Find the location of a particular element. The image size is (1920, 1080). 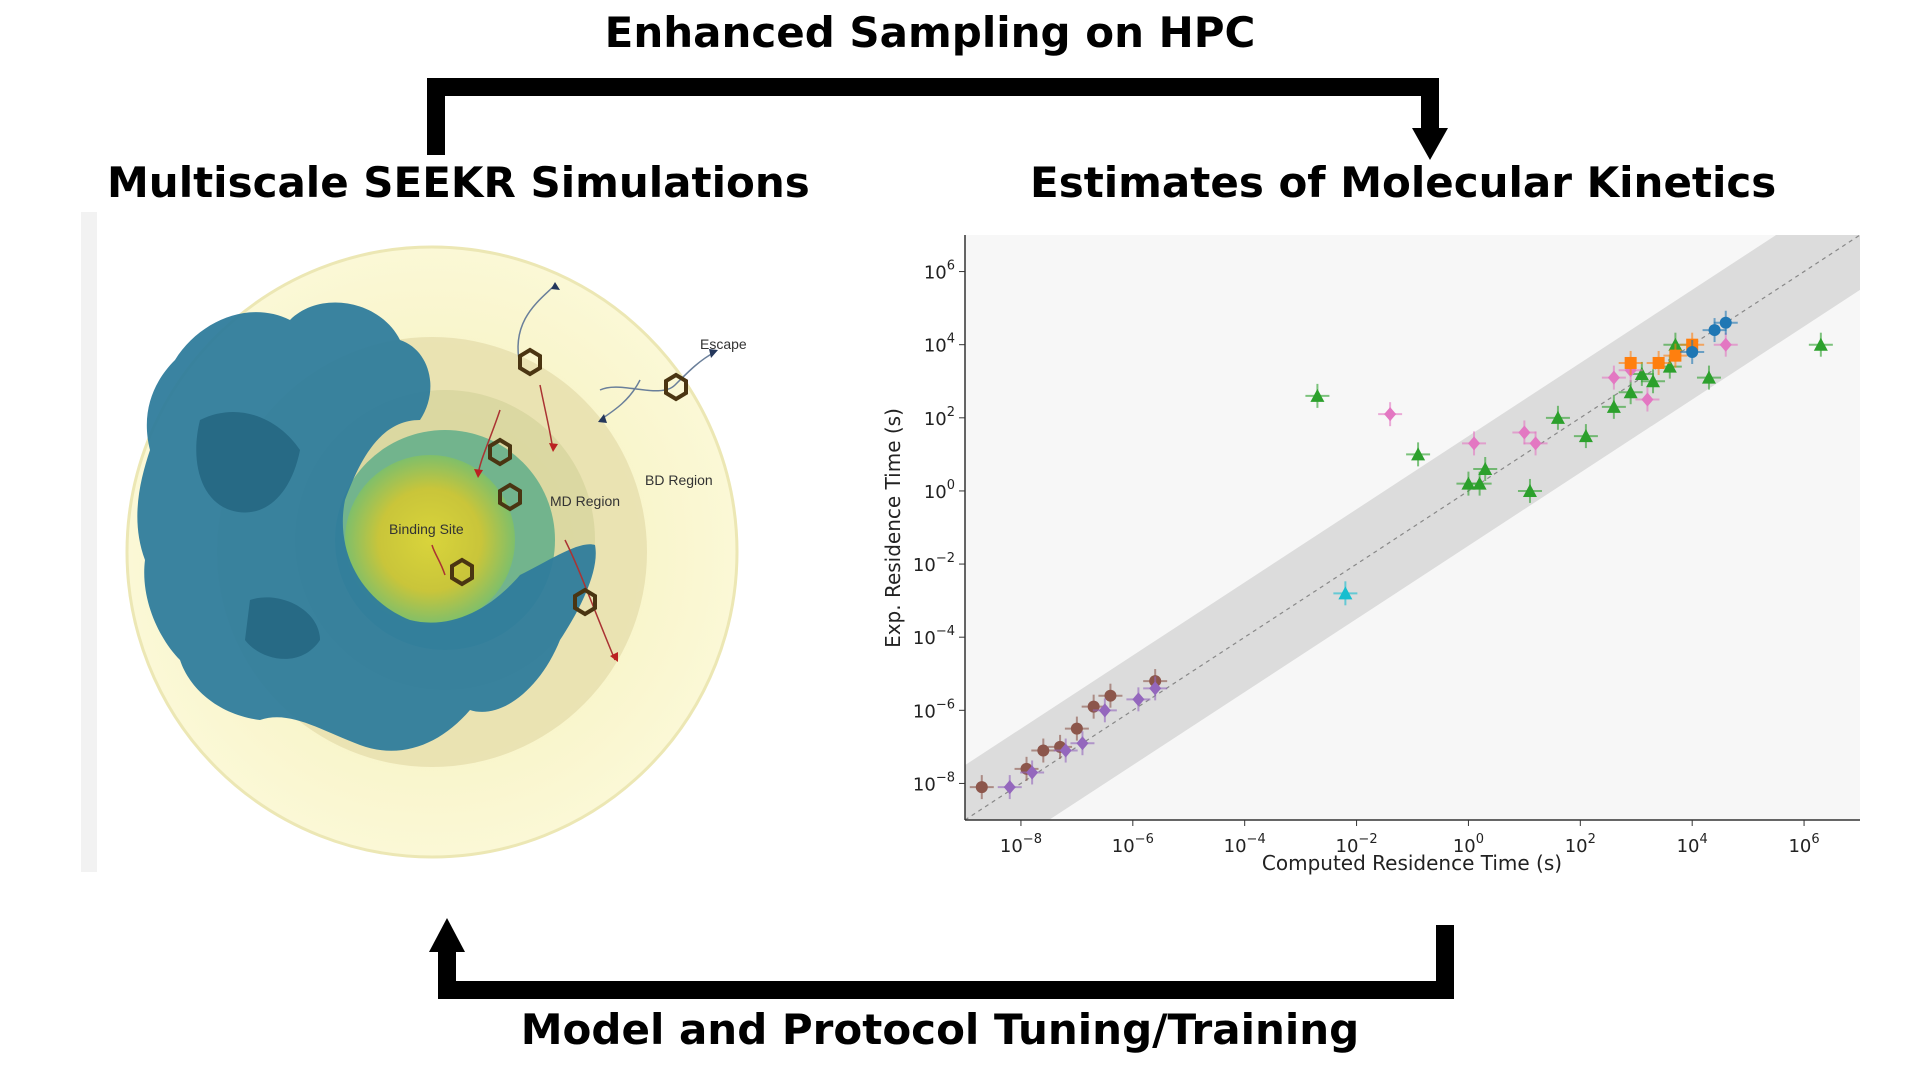

y-tick-label: 10⁻² is located at coordinates (934, 563).